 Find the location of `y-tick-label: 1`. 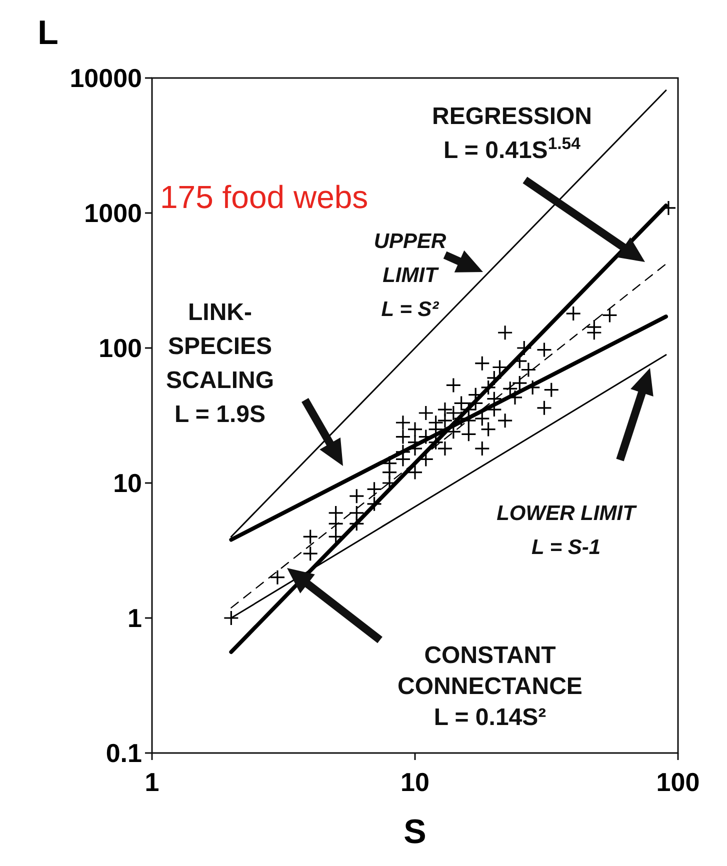

y-tick-label: 1 is located at coordinates (135, 618).